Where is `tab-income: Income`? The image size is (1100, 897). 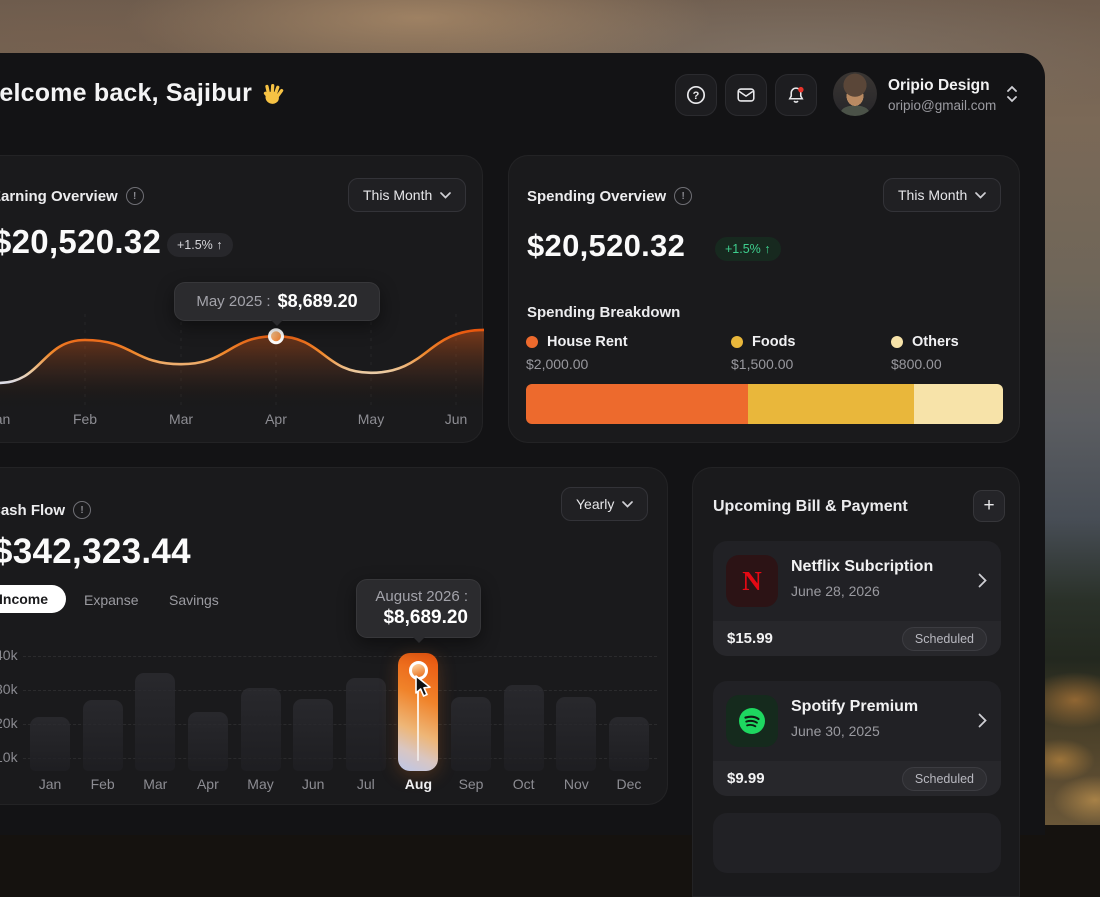 tab-income: Income is located at coordinates (33, 599).